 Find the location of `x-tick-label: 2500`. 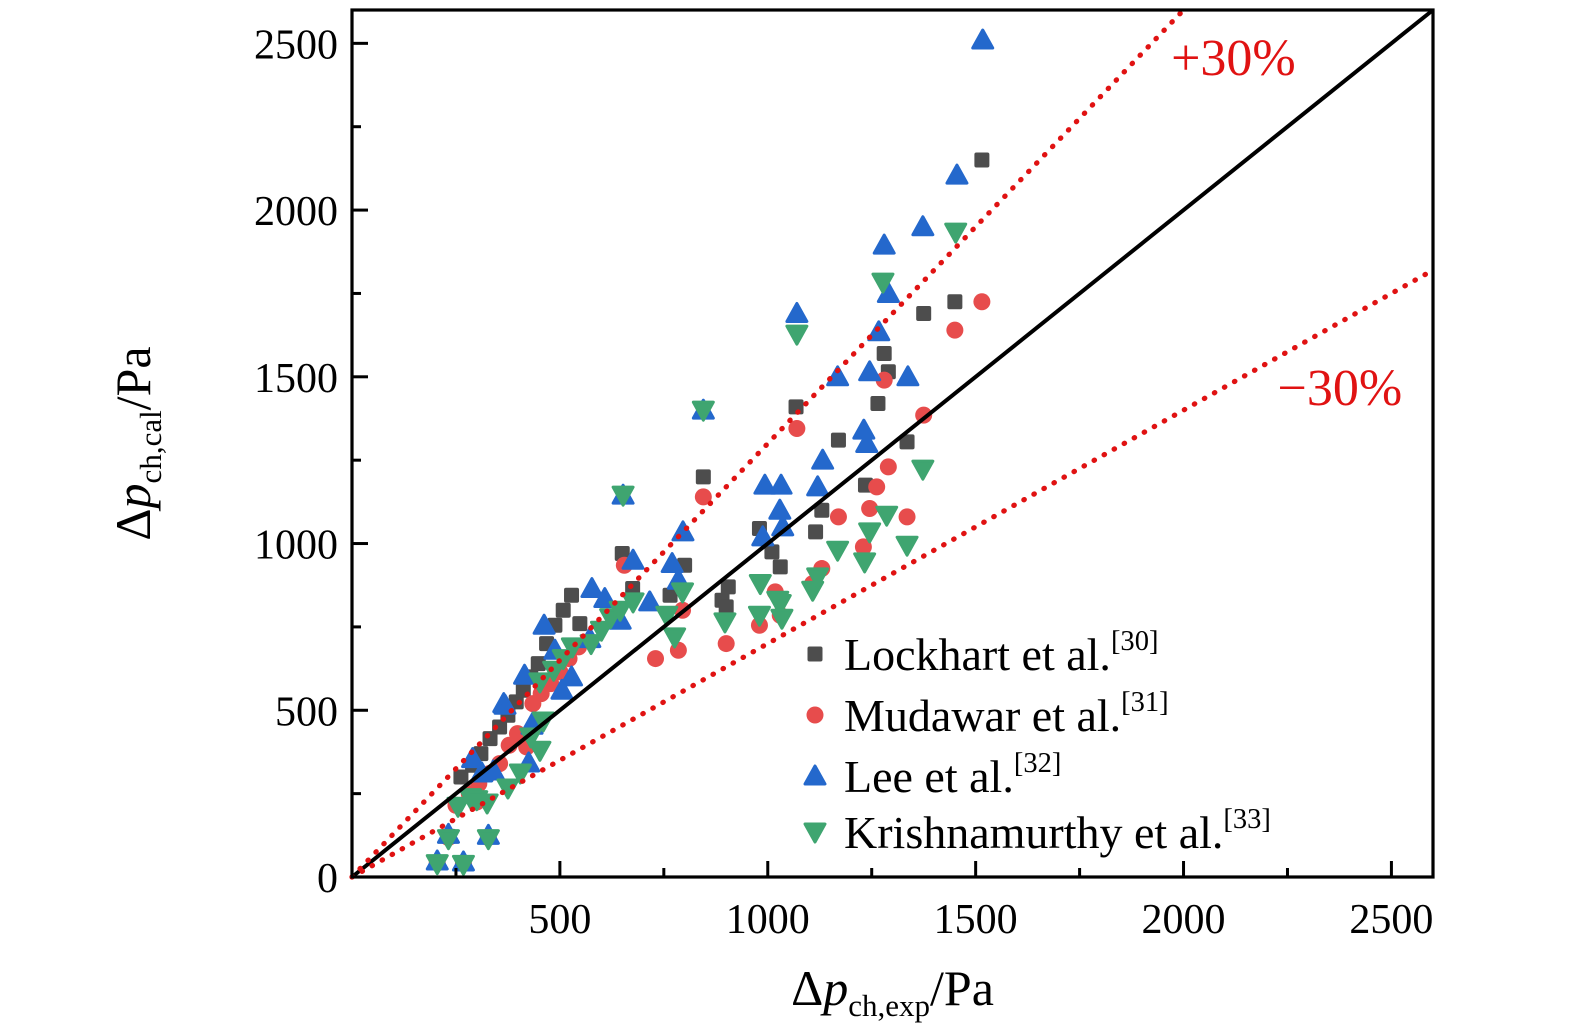

x-tick-label: 2500 is located at coordinates (1391, 920).